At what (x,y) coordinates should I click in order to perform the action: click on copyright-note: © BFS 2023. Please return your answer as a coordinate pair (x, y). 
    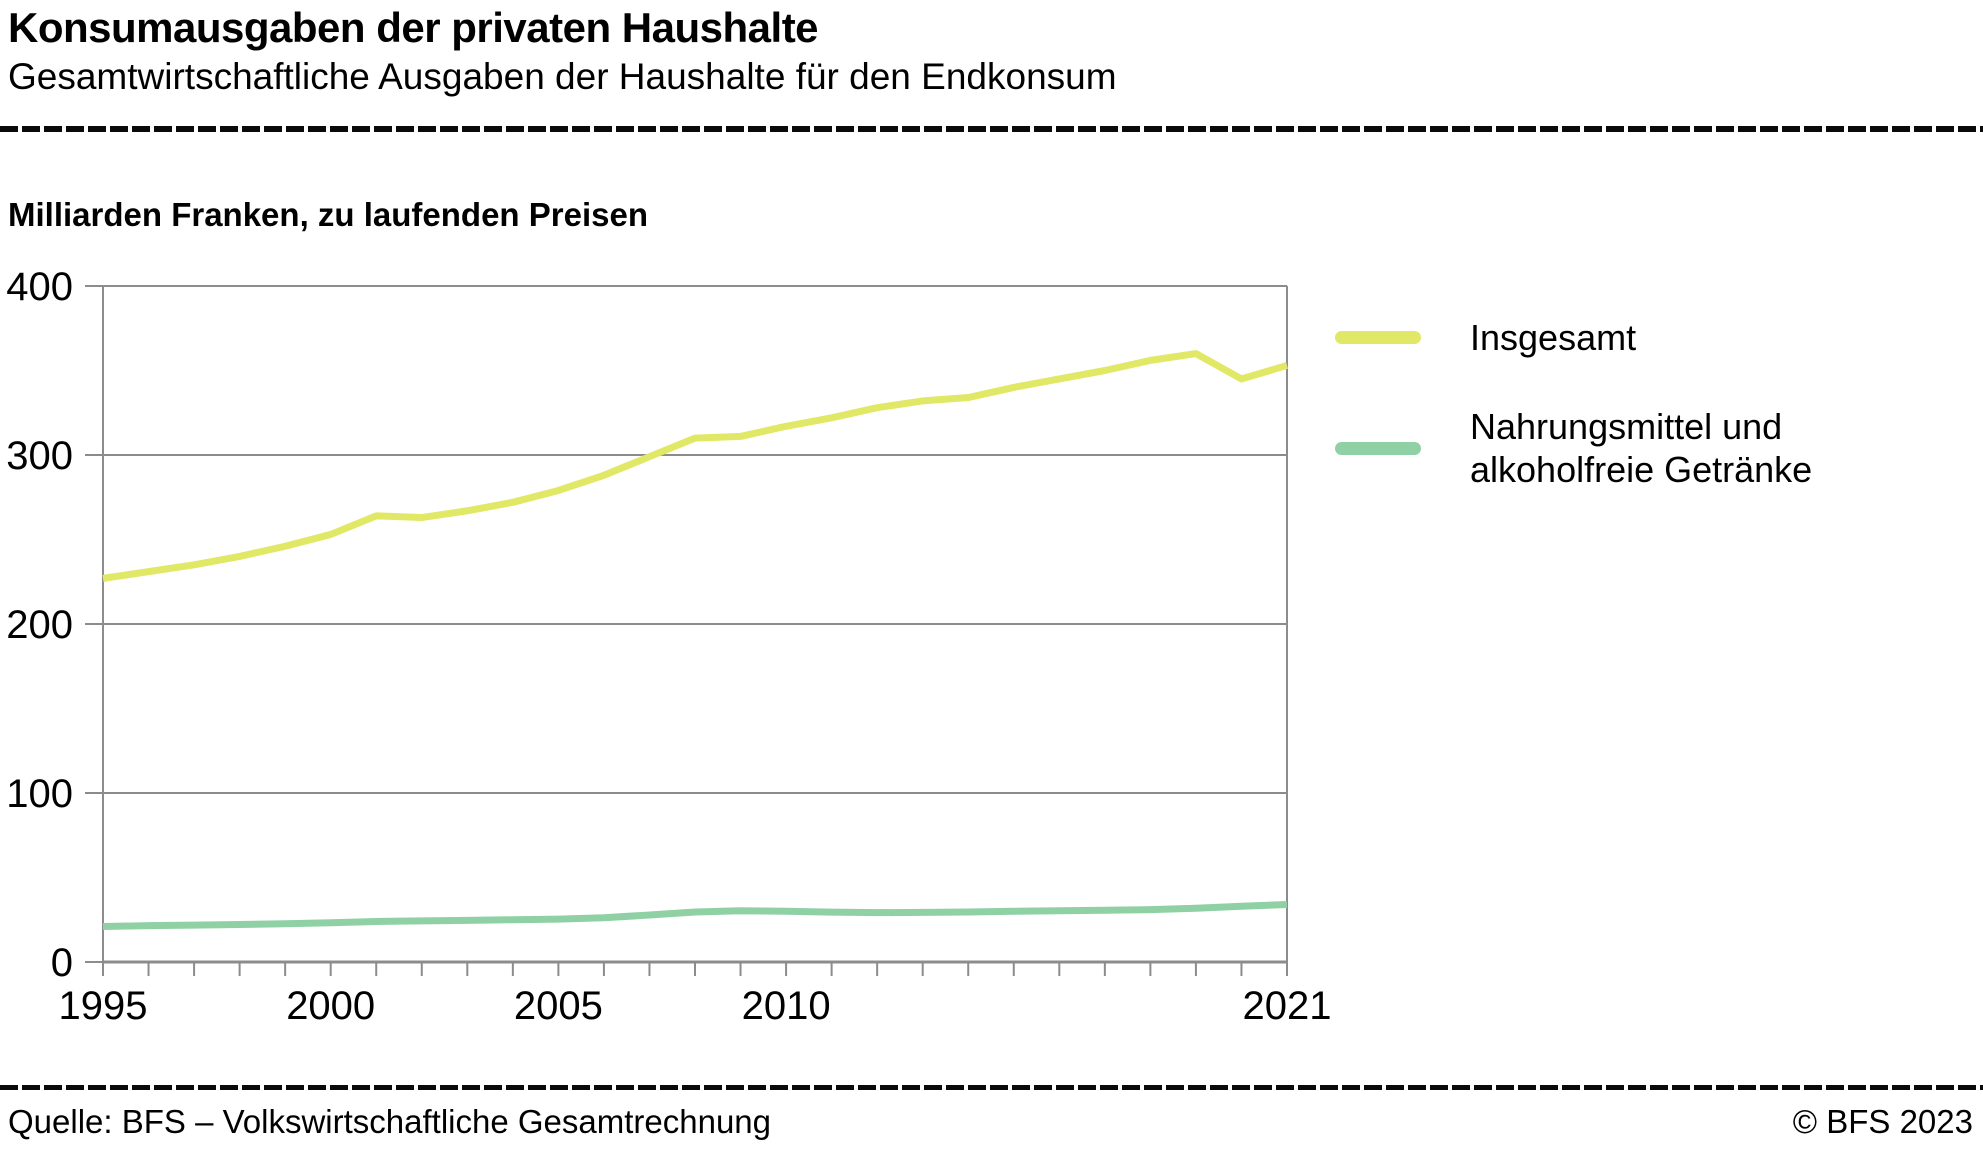
    Looking at the image, I should click on (1882, 1121).